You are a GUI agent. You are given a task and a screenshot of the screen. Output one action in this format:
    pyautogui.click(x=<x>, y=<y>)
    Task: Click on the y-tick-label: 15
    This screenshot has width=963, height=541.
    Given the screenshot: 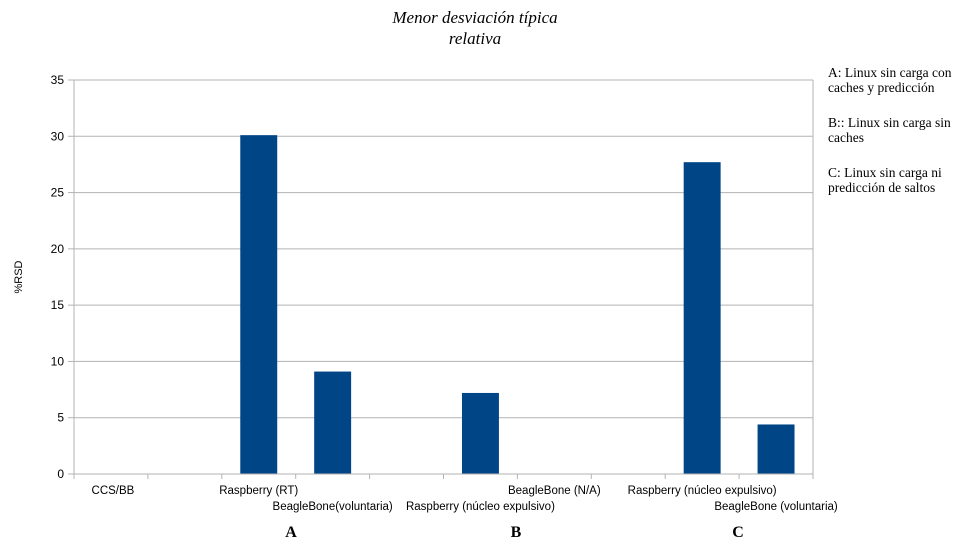 What is the action you would take?
    pyautogui.click(x=58, y=305)
    